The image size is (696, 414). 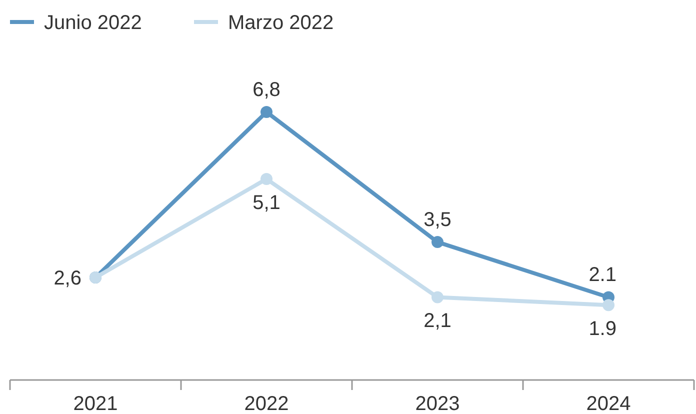 I want to click on data-label: 2.1, so click(x=602, y=275).